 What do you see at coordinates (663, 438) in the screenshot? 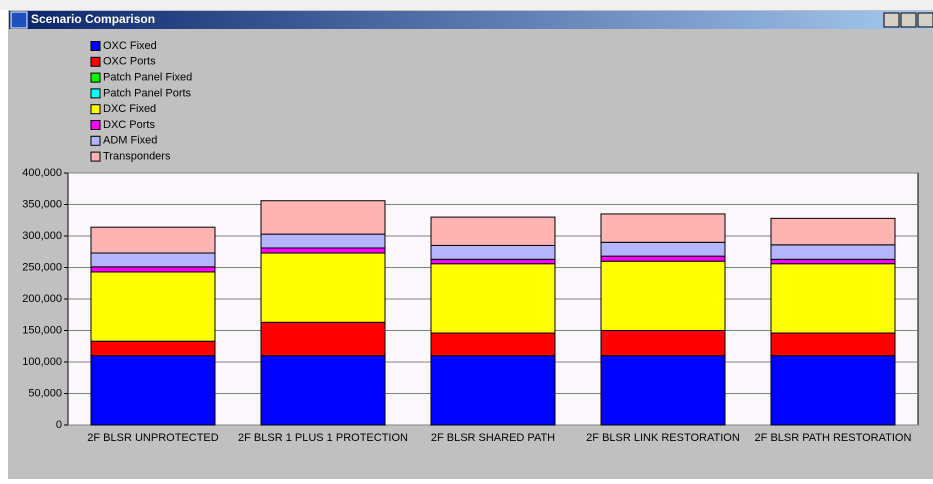
I see `x-tick-label: 2F BLSR LINK RESTORATION` at bounding box center [663, 438].